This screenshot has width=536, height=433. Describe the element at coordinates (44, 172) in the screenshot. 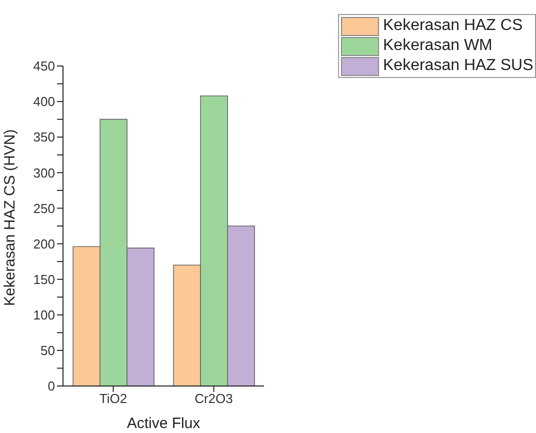

I see `y-tick-label: 300` at that location.